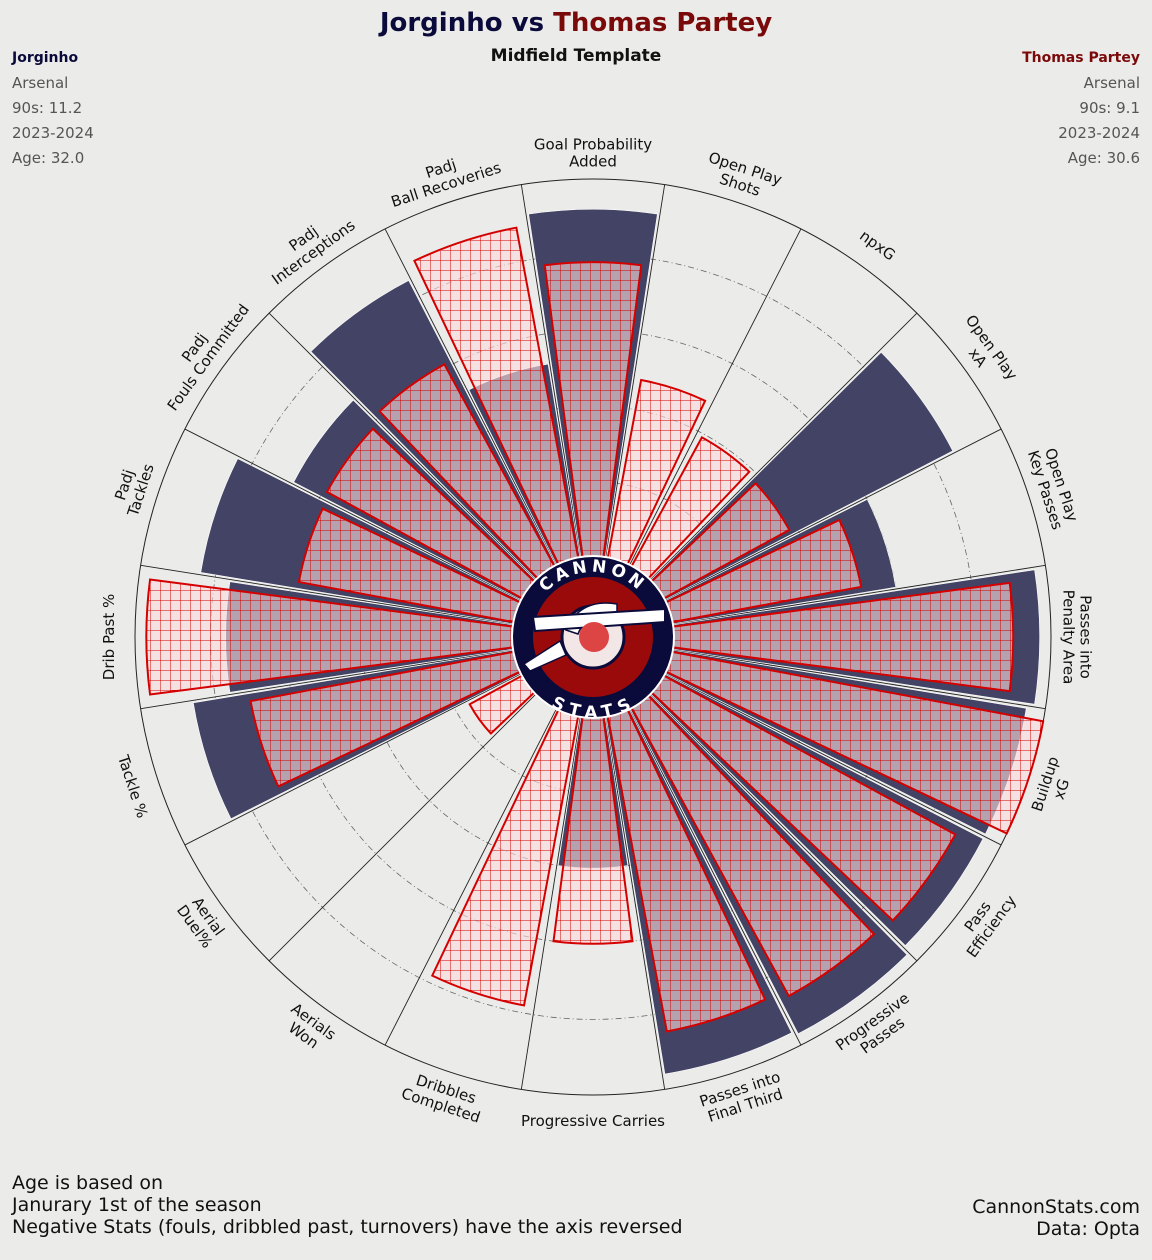  I want to click on title-player1: Jorginho, so click(441, 23).